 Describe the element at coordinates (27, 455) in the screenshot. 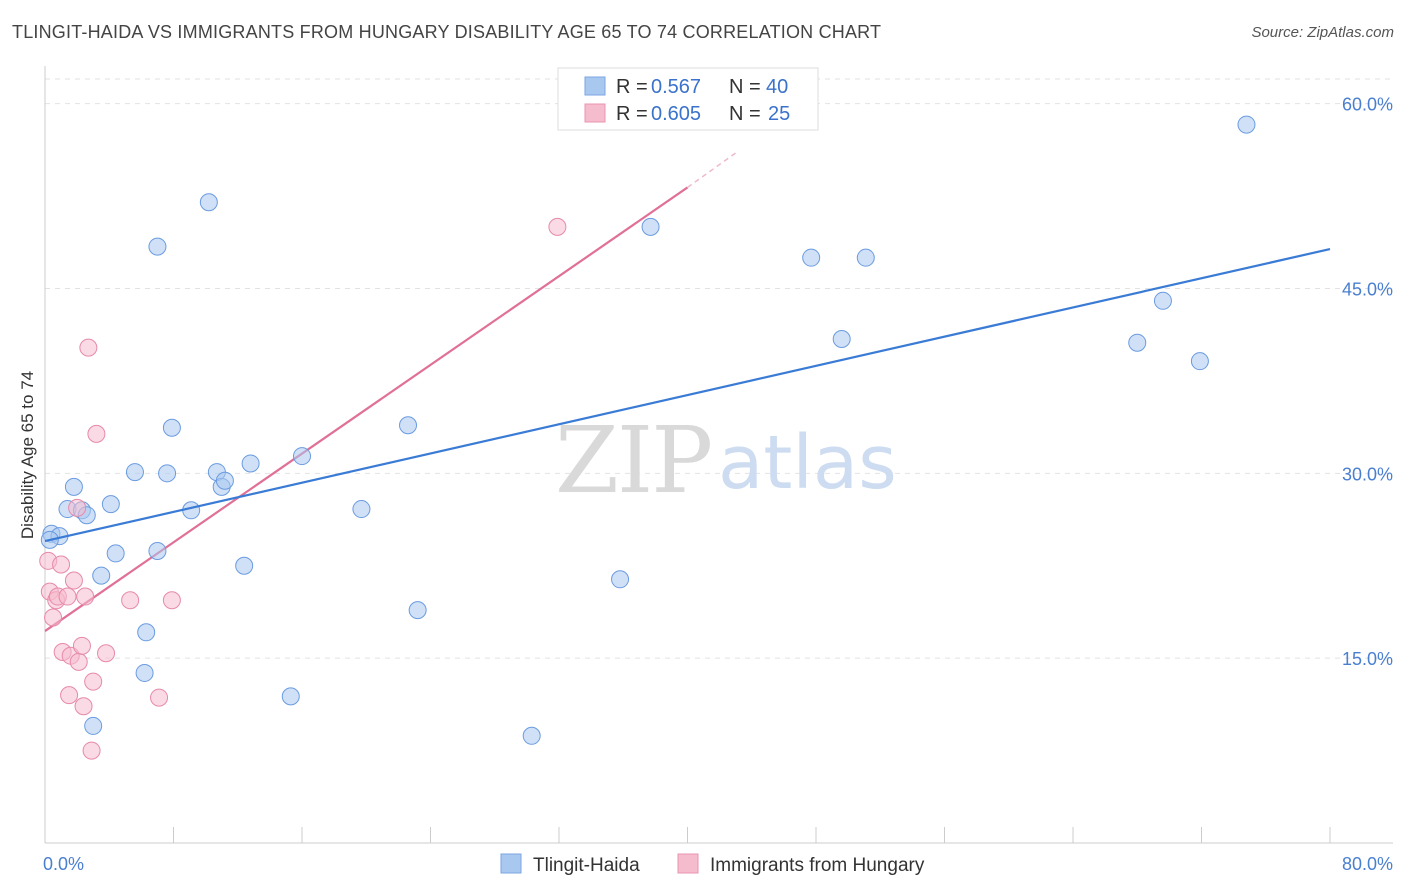

I see `y-axis-label: Disability Age 65 to 74` at that location.